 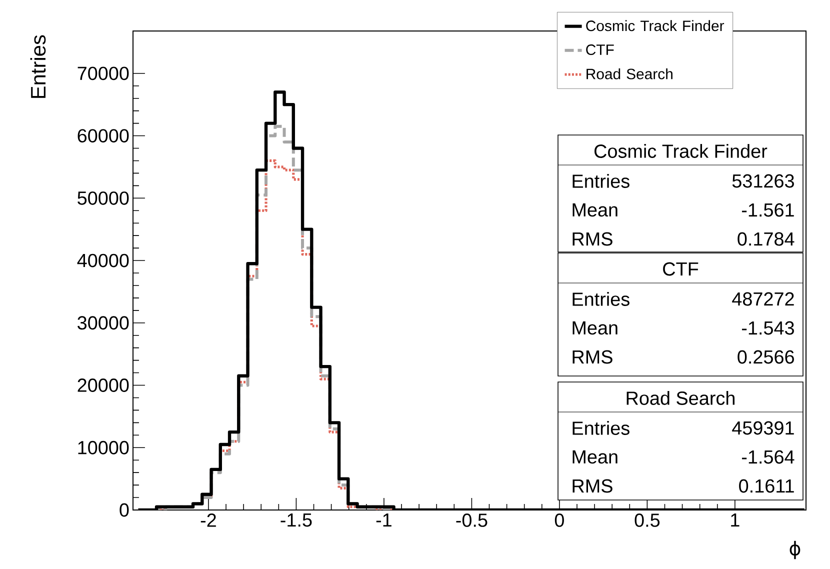 What do you see at coordinates (763, 181) in the screenshot?
I see `annotation: 531263` at bounding box center [763, 181].